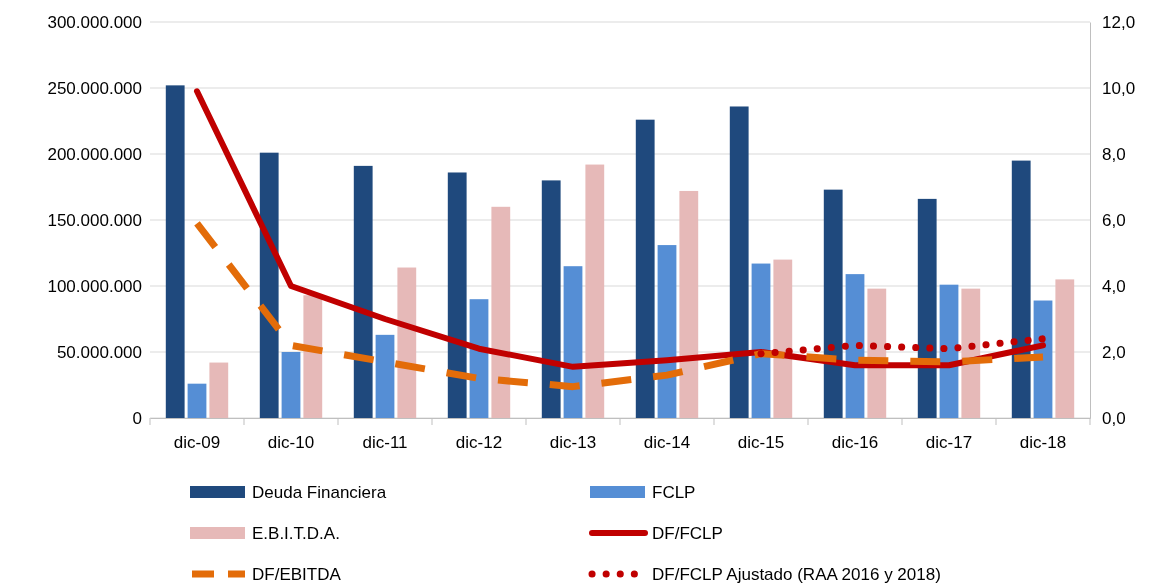  I want to click on y2-tick-label: 2,0, so click(1114, 352).